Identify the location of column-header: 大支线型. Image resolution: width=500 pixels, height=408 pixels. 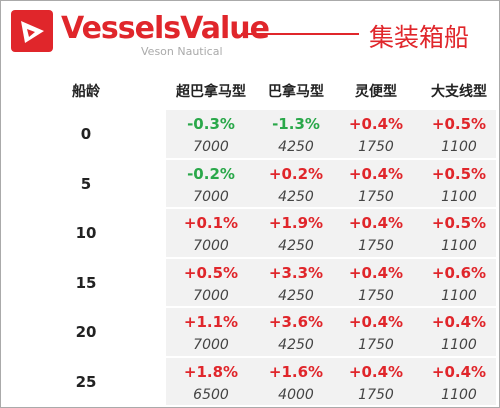
(459, 92).